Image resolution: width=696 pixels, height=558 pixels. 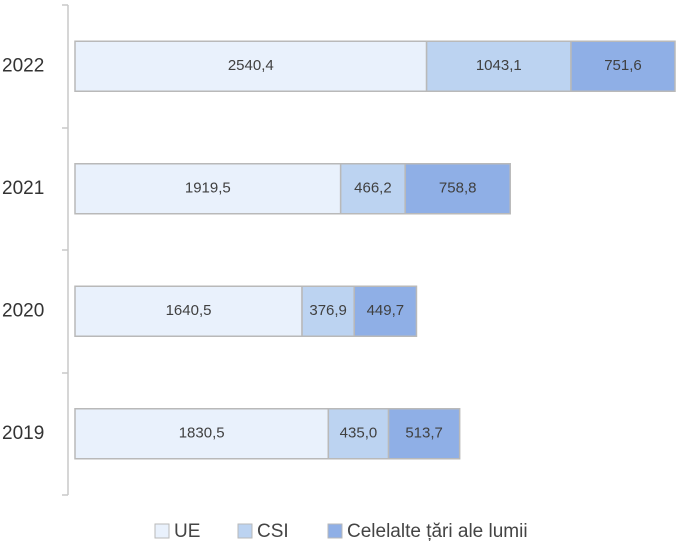 I want to click on value-label: 1640,5, so click(x=189, y=310).